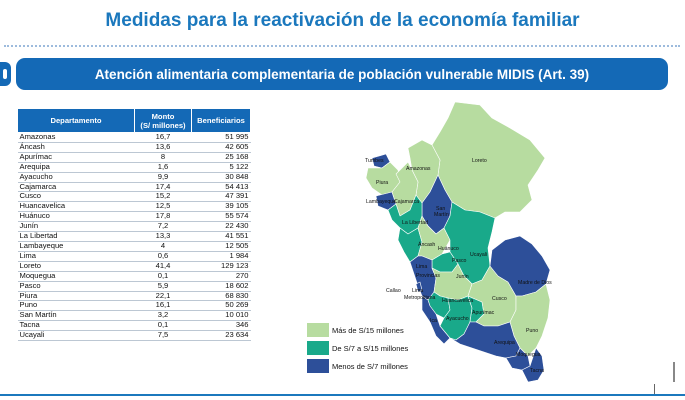 The image size is (685, 400). Describe the element at coordinates (421, 267) in the screenshot. I see `label-lima: Lima` at that location.